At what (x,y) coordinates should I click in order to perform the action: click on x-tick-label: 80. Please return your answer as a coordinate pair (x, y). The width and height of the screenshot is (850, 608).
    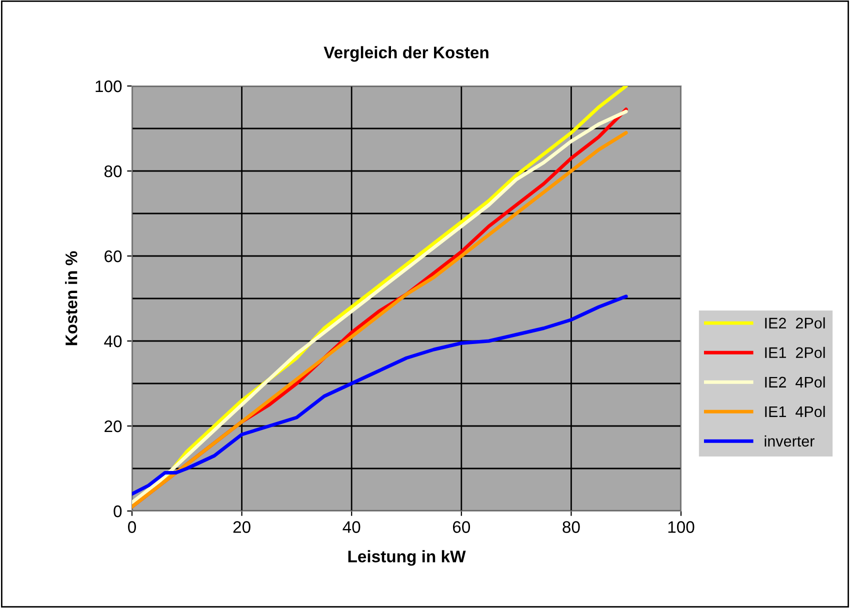
    Looking at the image, I should click on (571, 527).